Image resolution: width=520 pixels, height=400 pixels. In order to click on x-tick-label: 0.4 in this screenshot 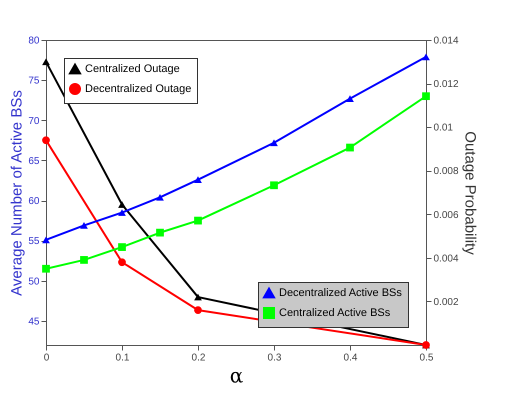, I will do `click(351, 358)`.